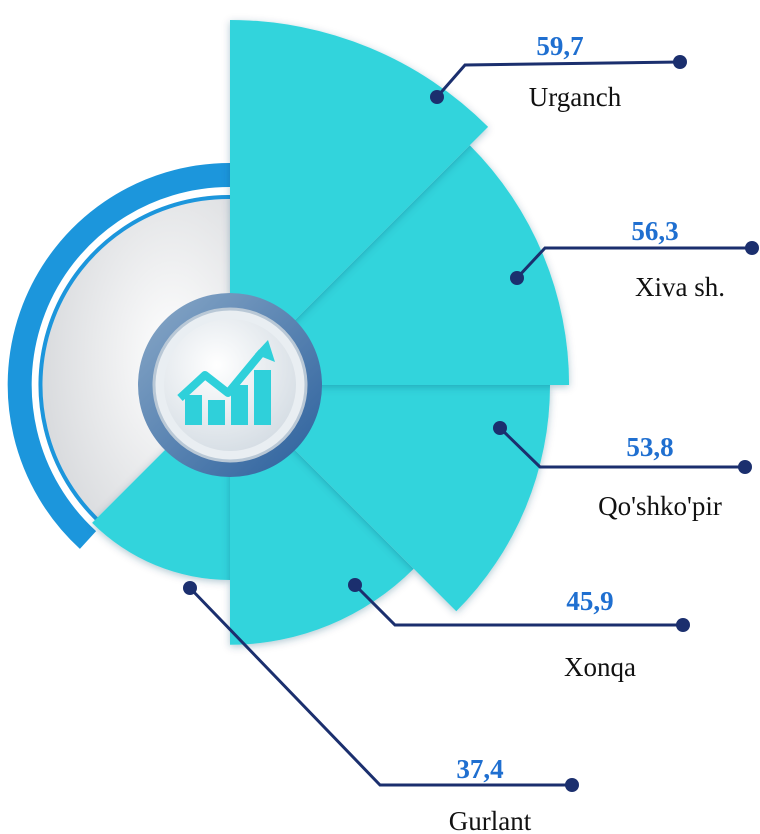 The image size is (760, 834). What do you see at coordinates (221, 375) in the screenshot?
I see `icon-line` at bounding box center [221, 375].